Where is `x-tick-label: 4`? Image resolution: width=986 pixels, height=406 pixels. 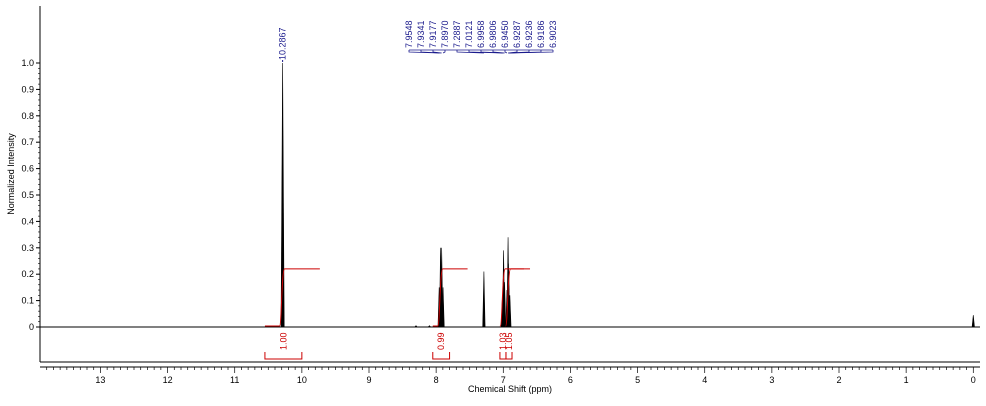
x-tick-label: 4 is located at coordinates (704, 380).